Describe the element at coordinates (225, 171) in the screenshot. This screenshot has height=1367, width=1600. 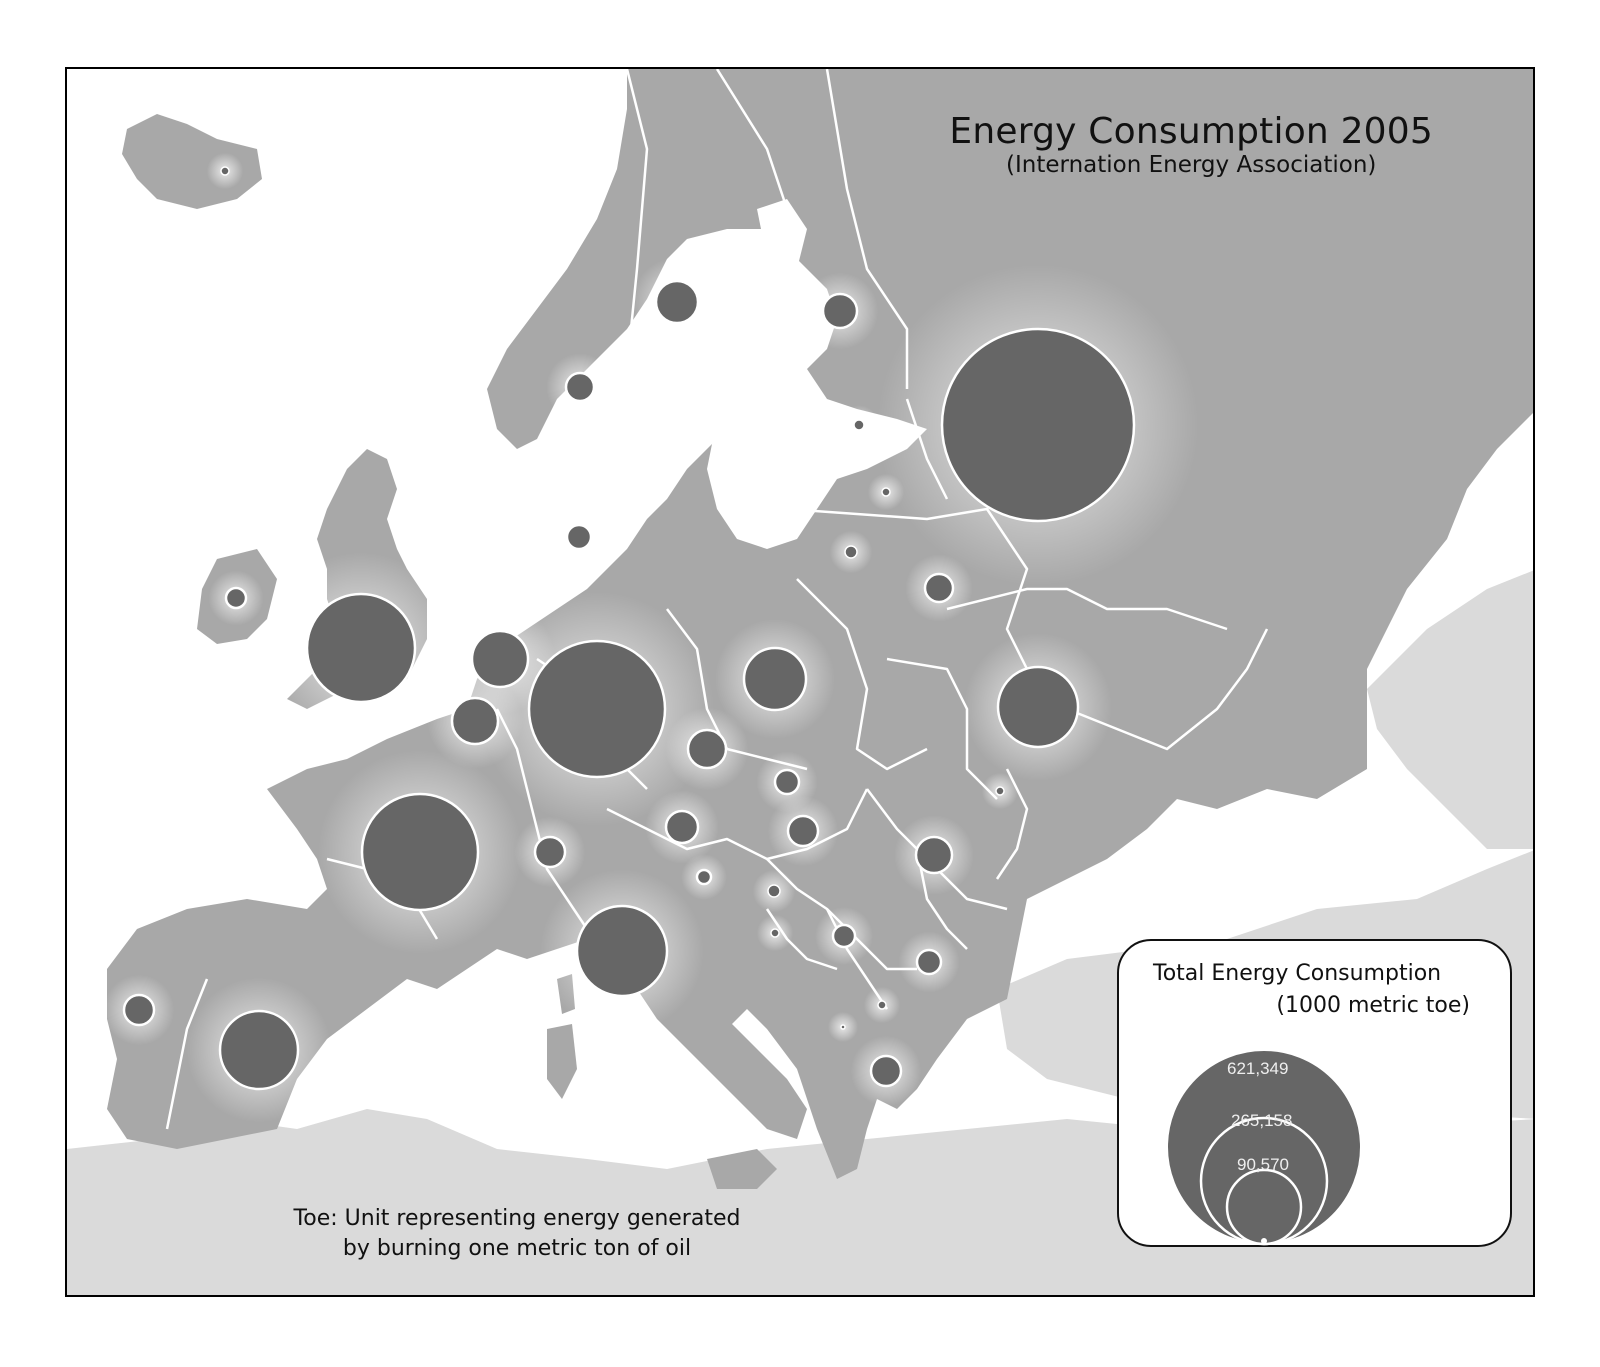
I see `bubble-iceland` at that location.